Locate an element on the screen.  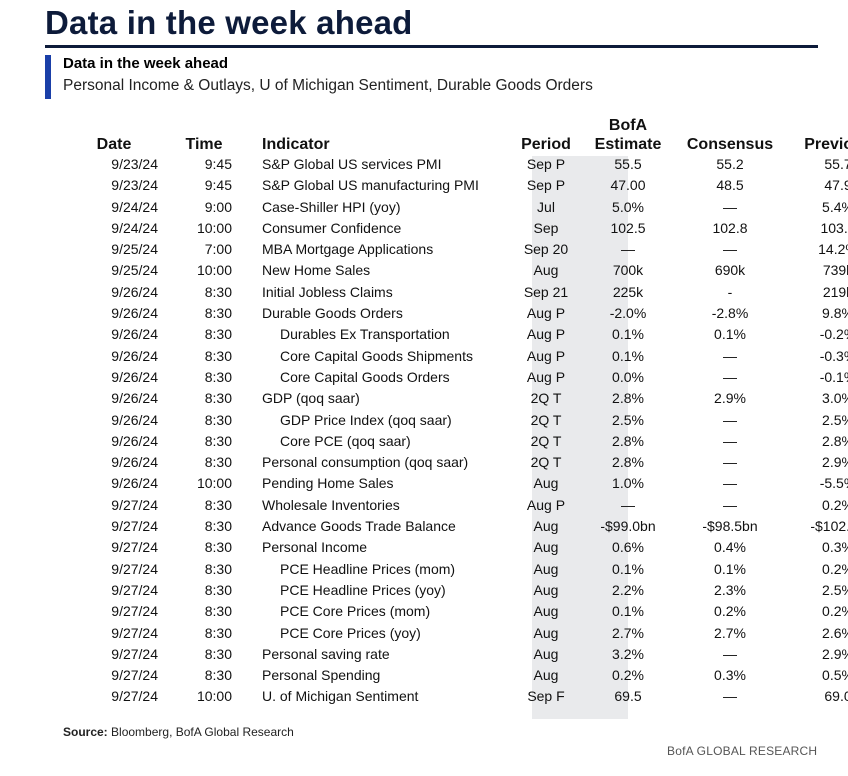
cell-estimate: 0.2% is located at coordinates (628, 675).